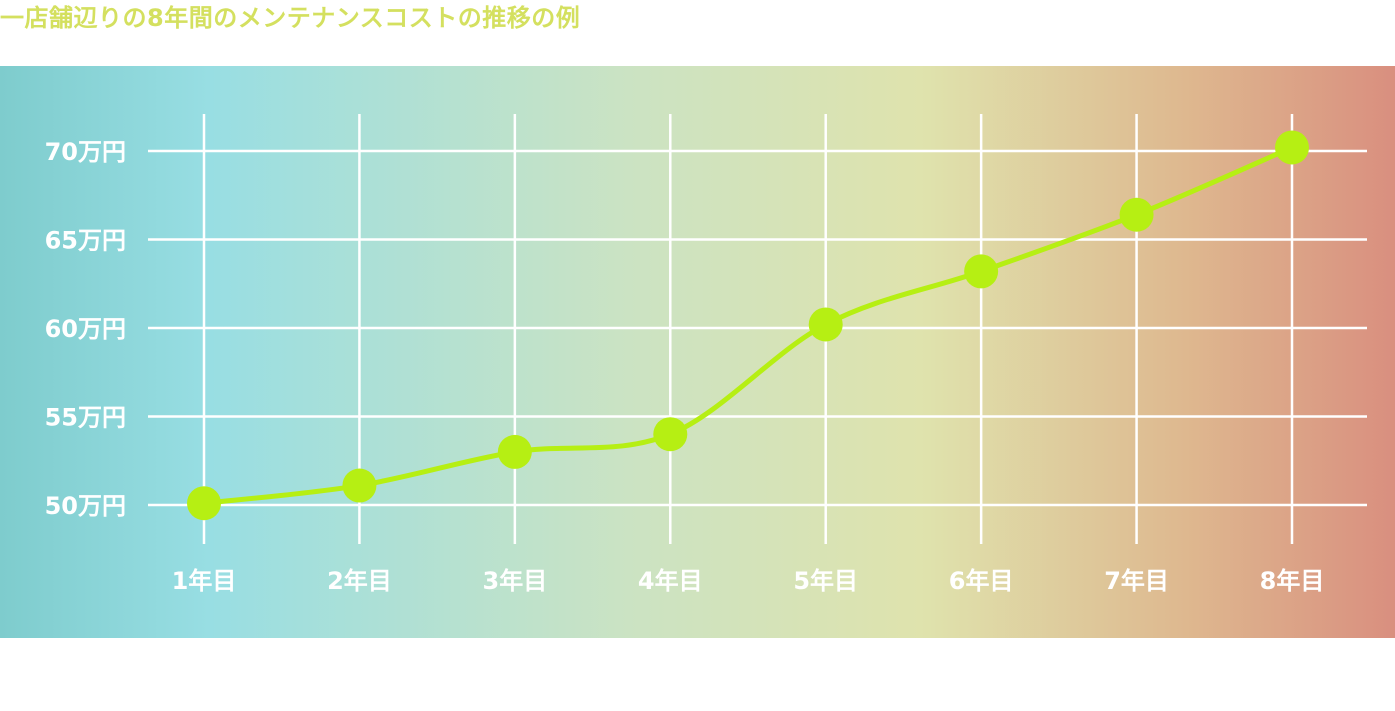  What do you see at coordinates (1292, 581) in the screenshot?
I see `x-tick-label: 8年目` at bounding box center [1292, 581].